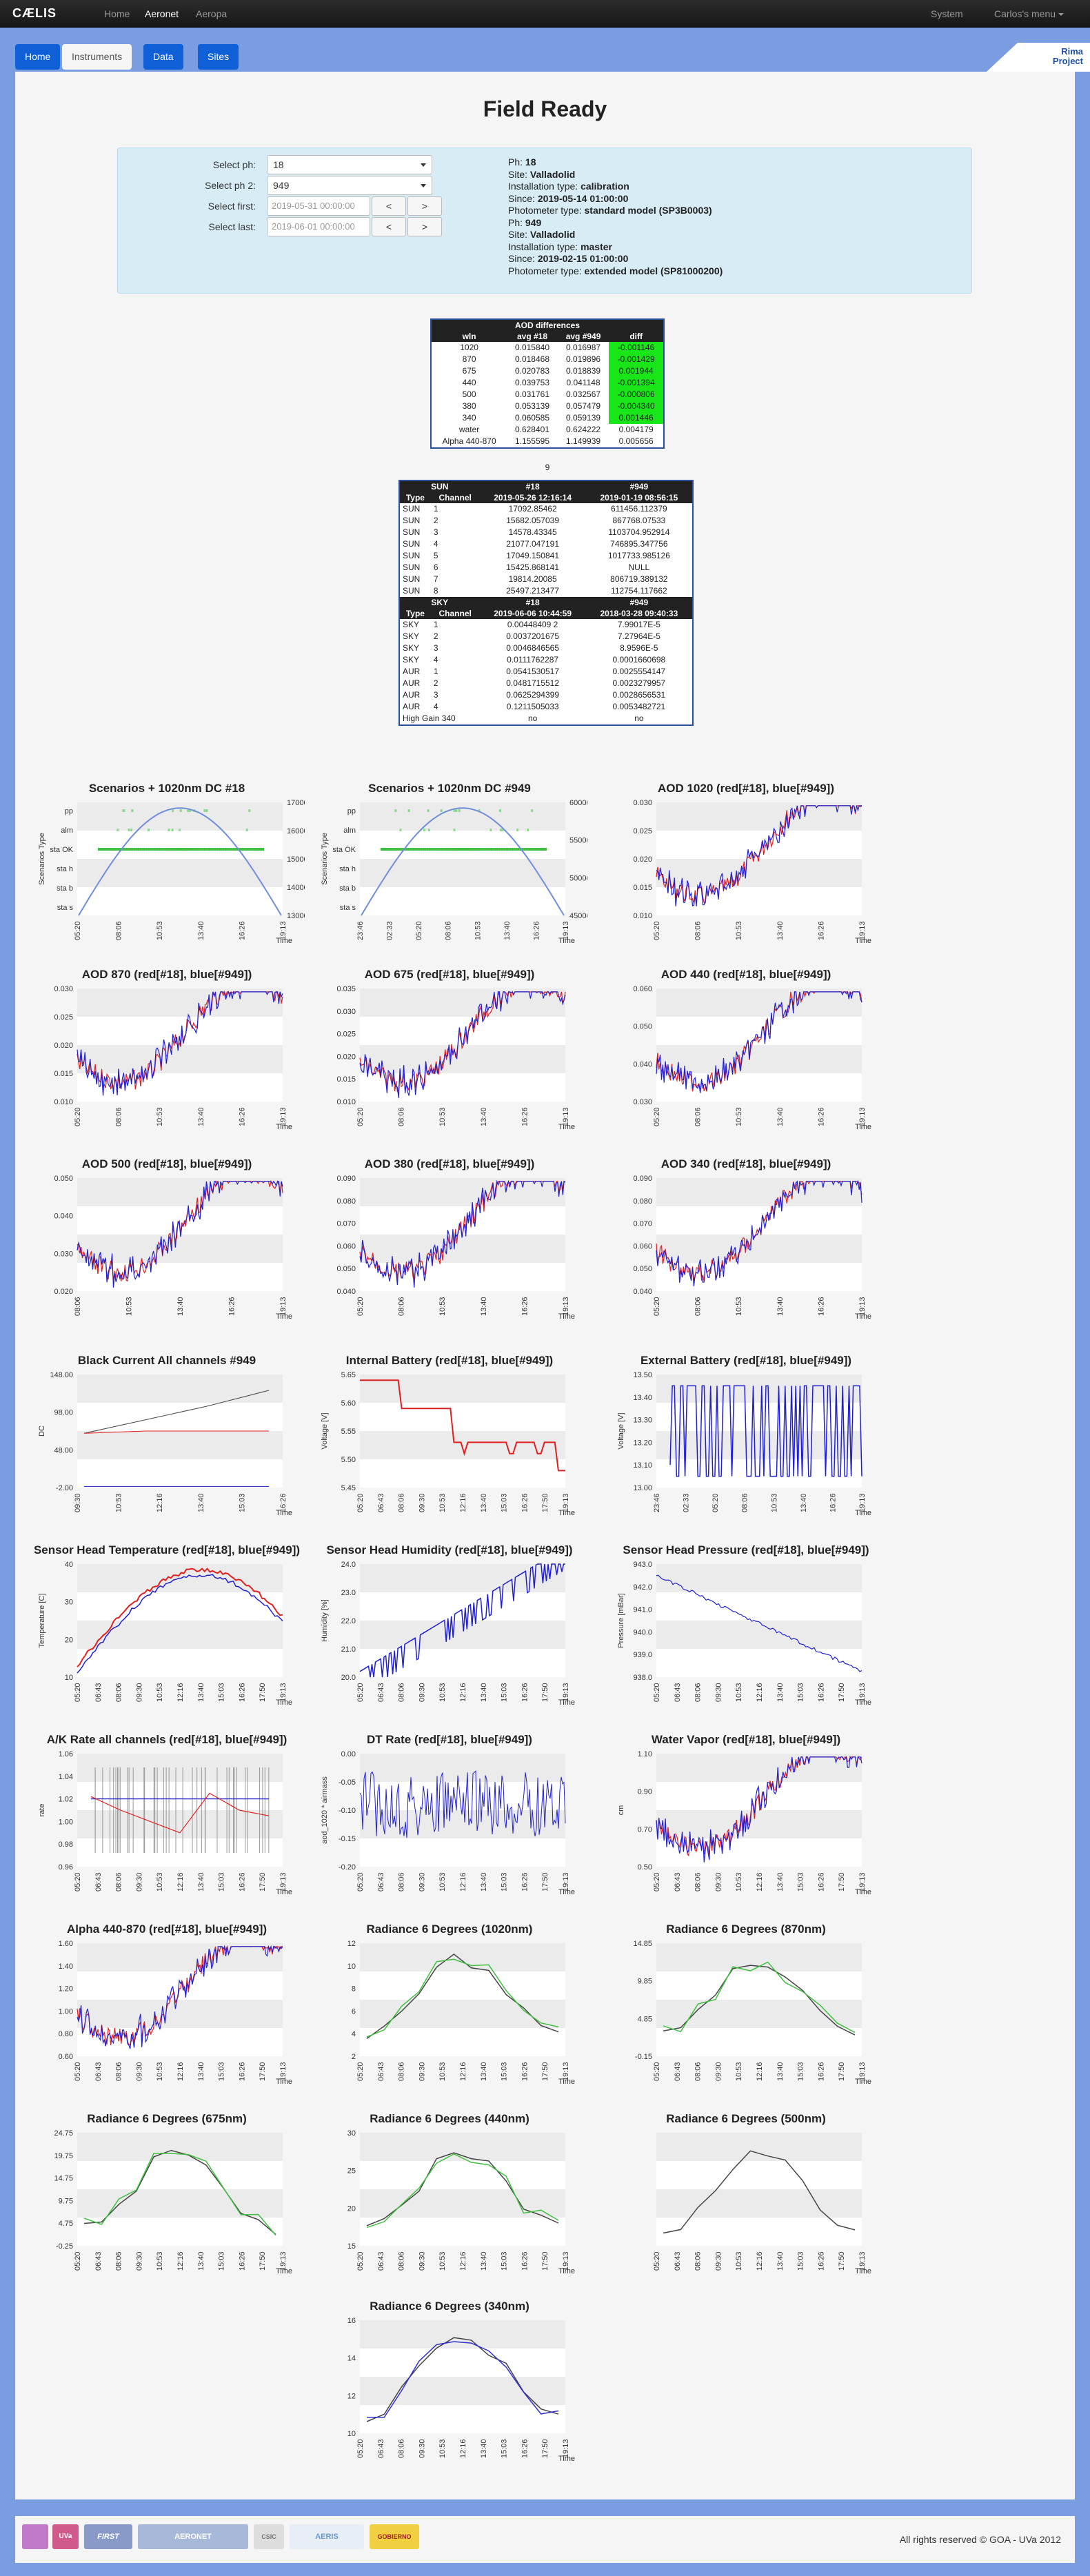  Describe the element at coordinates (639, 648) in the screenshot. I see `table-cell: 8.9596E-5` at that location.